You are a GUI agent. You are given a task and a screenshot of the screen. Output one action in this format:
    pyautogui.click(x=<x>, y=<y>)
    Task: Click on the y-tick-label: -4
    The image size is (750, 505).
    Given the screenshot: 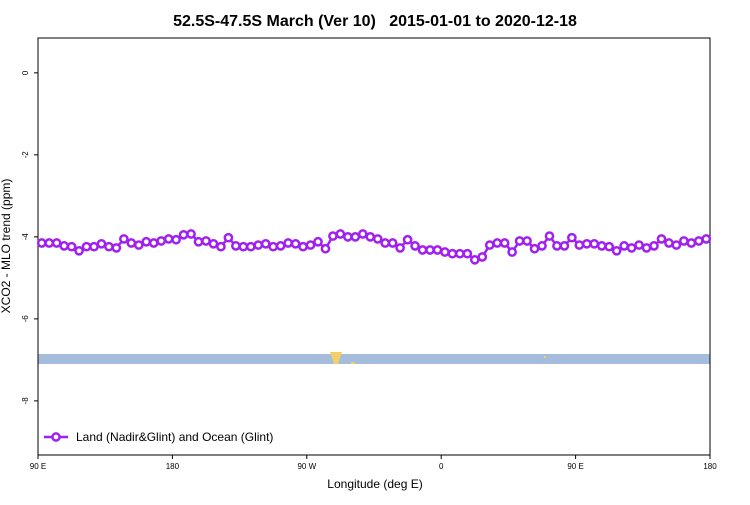 What is the action you would take?
    pyautogui.click(x=25, y=237)
    